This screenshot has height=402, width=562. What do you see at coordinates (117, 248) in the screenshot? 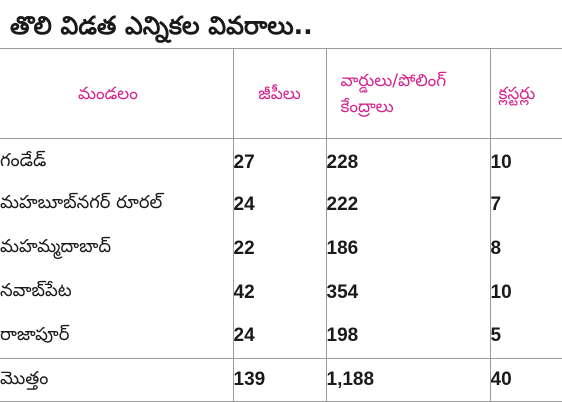
I see `mandal-name: మహమ్మదాబాద్` at bounding box center [117, 248].